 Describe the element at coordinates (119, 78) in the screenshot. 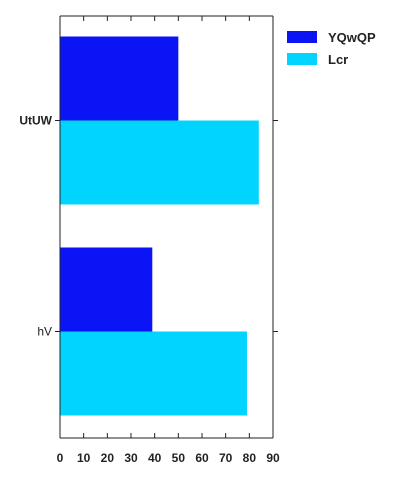

I see `bar-YQwQP-UtUW` at that location.